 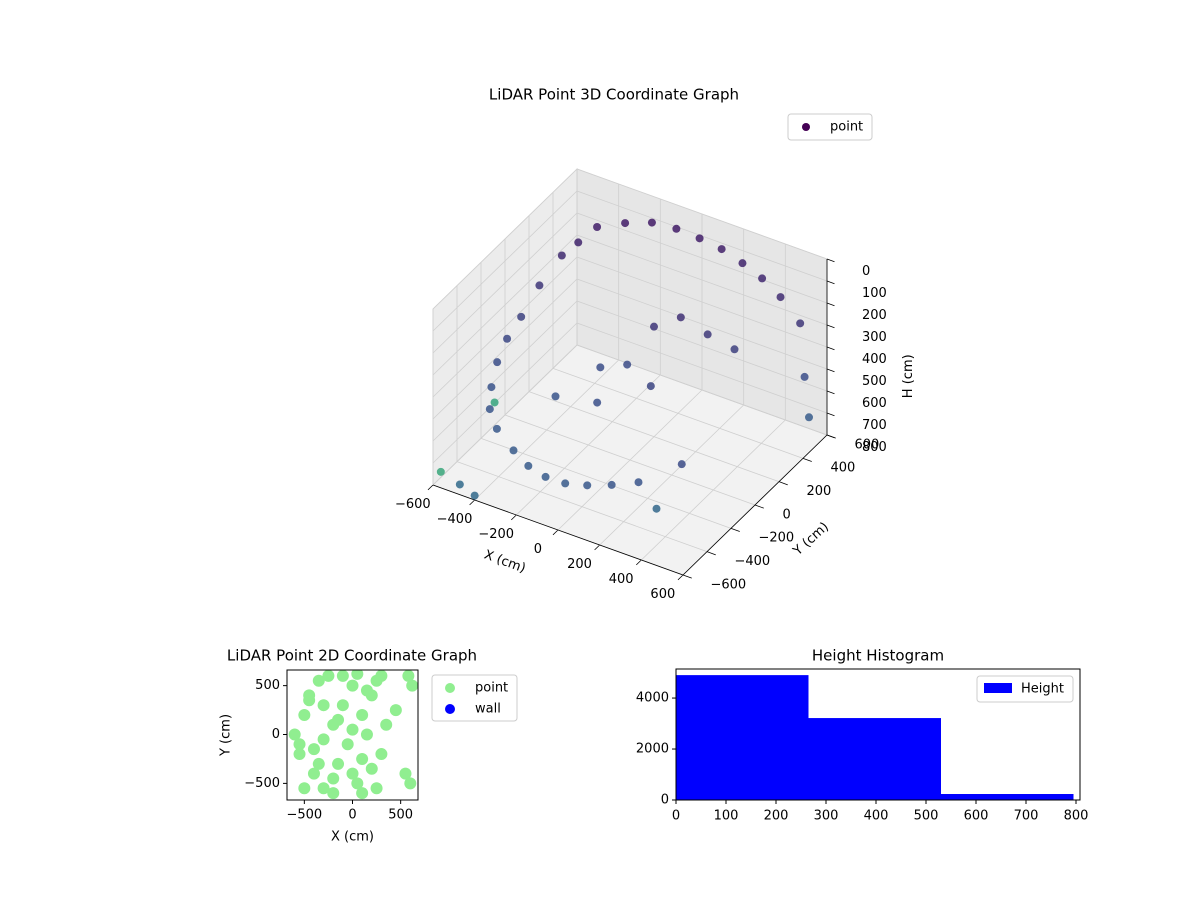 I want to click on legend-label: Height, so click(x=1042, y=689).